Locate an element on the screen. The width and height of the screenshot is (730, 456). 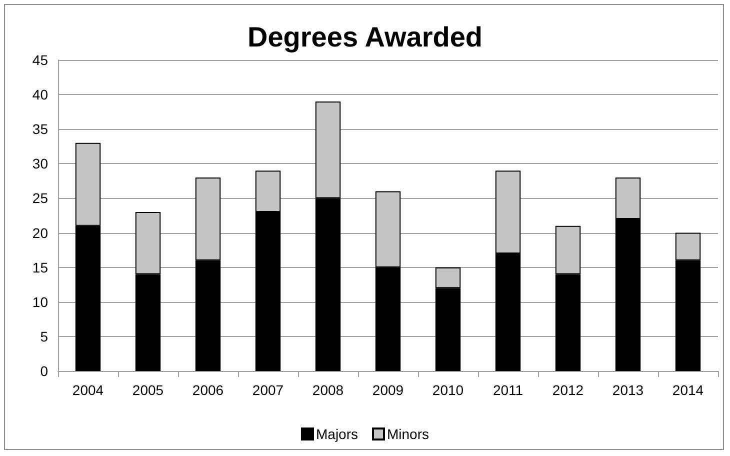
y-tick-label: 30 is located at coordinates (40, 164).